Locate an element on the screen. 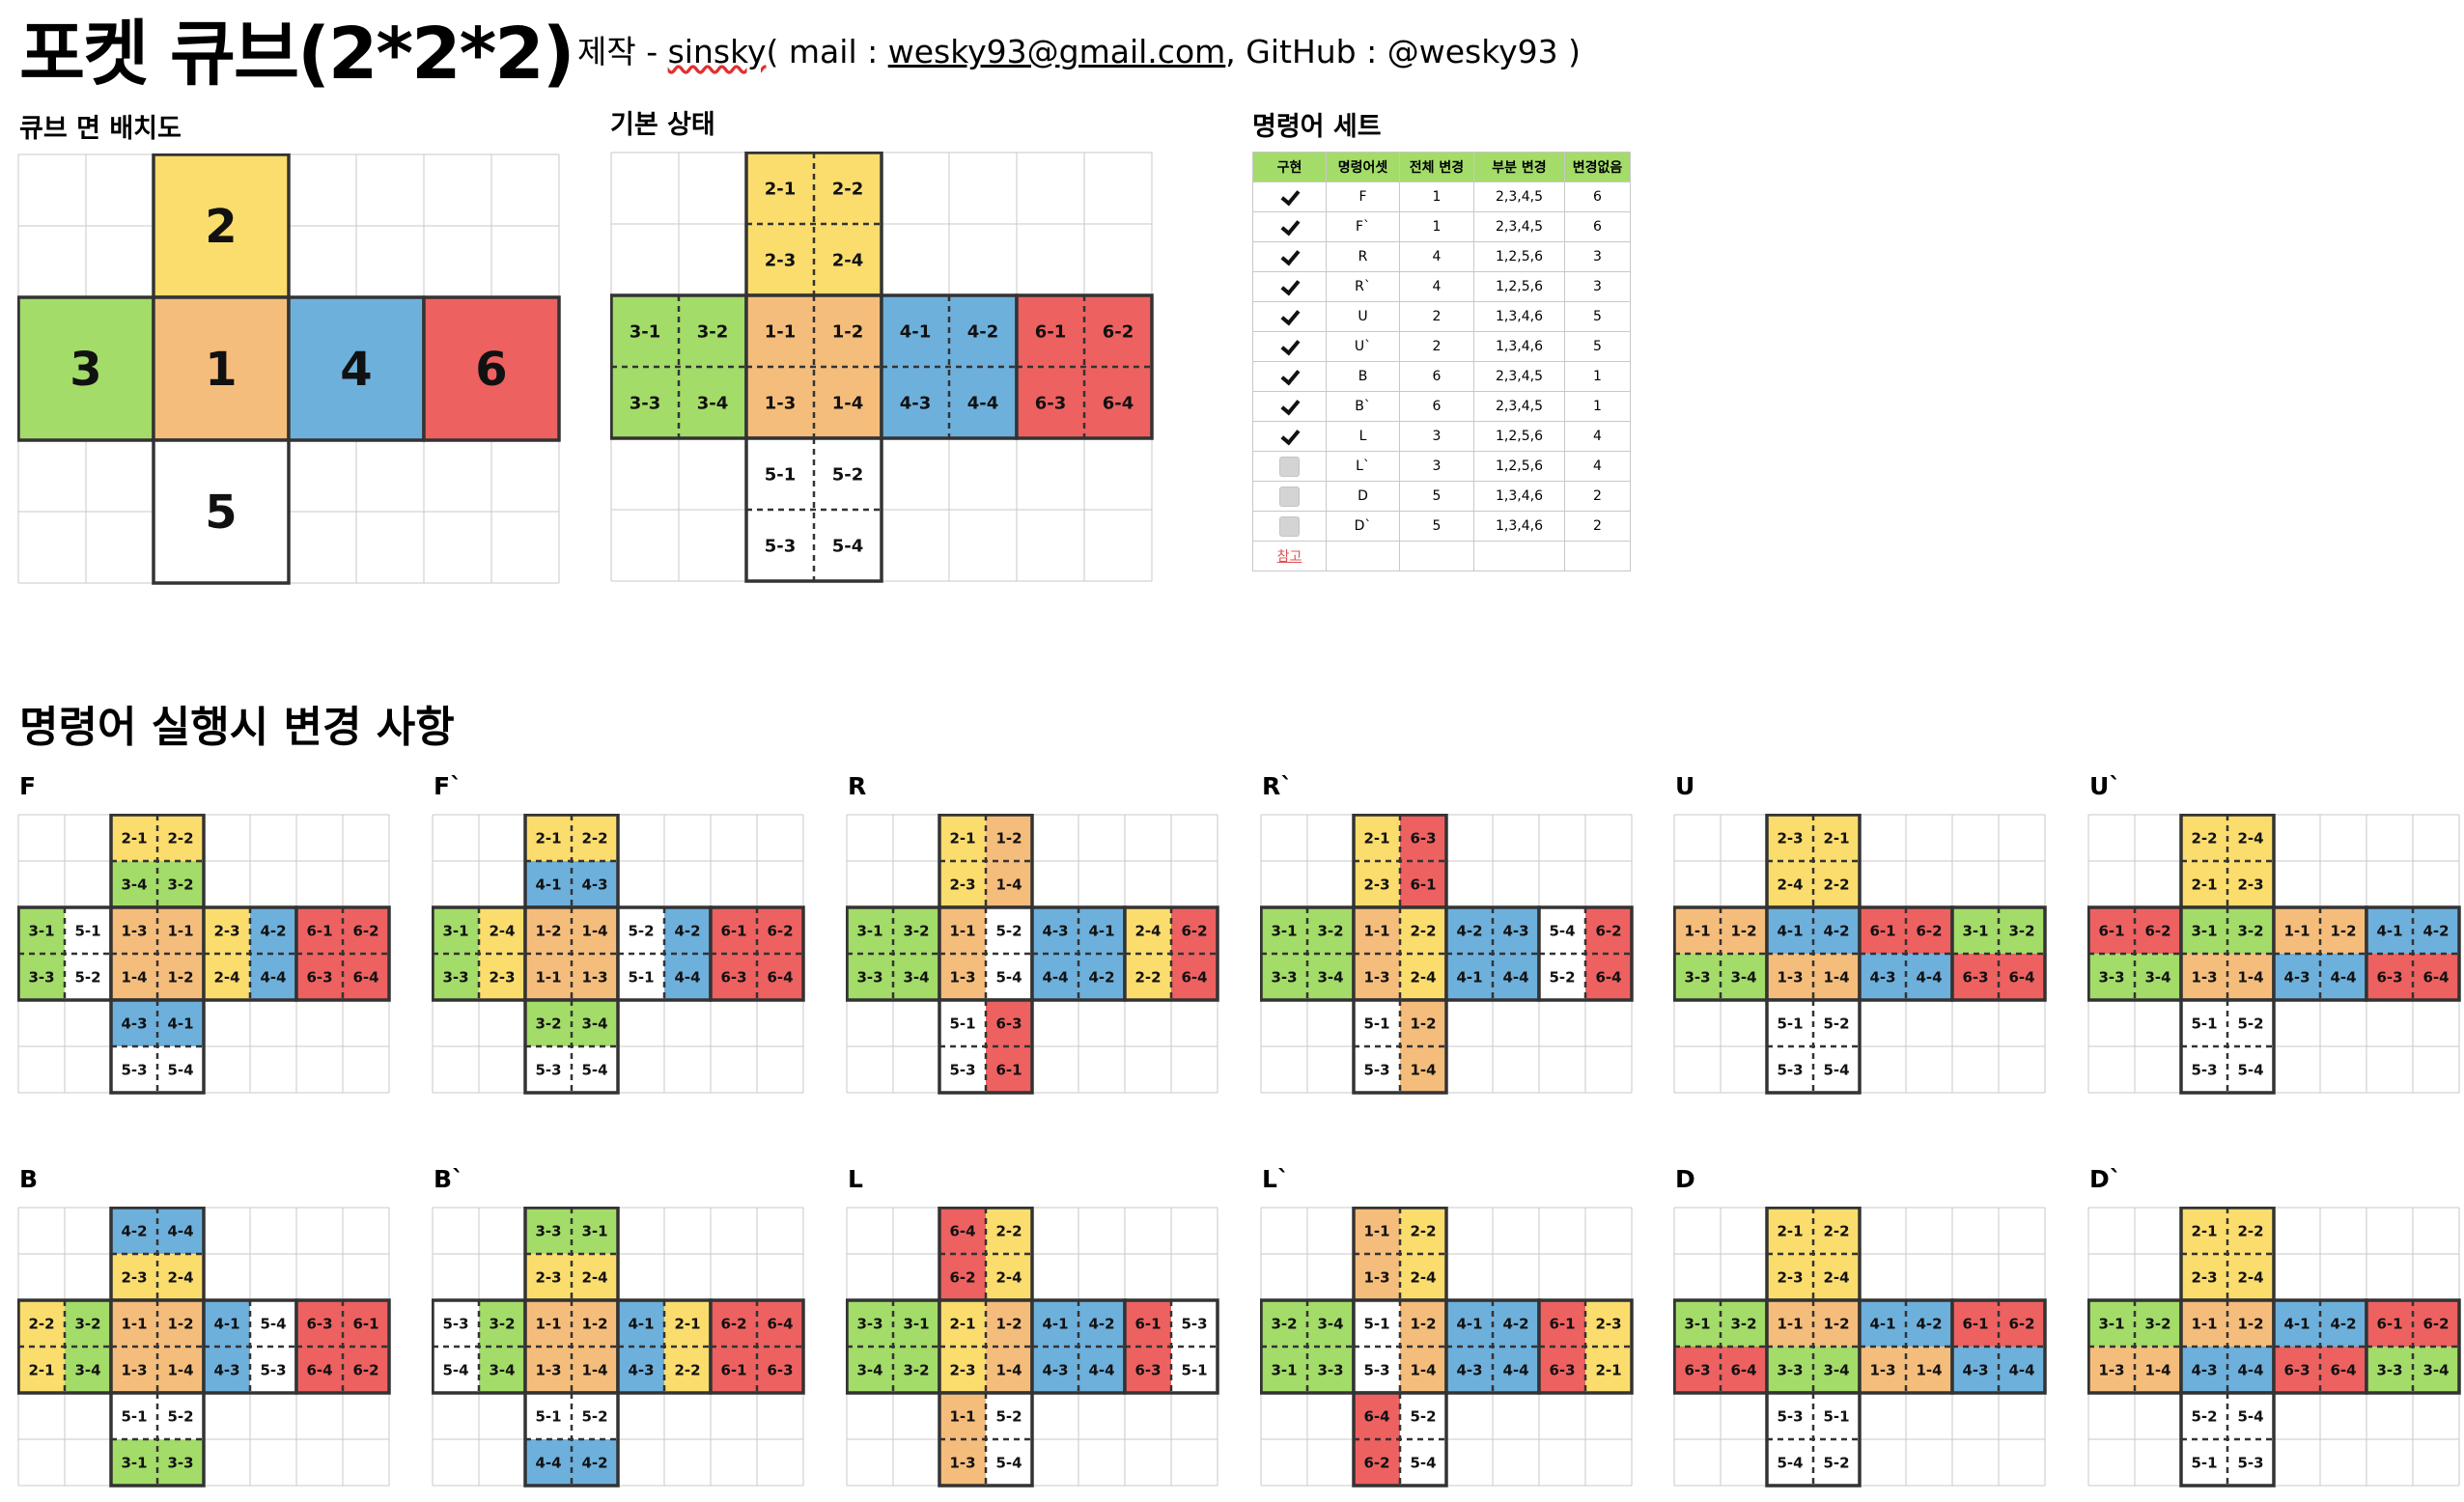  cmd-sticker-right-3: 2-4 is located at coordinates (227, 977).